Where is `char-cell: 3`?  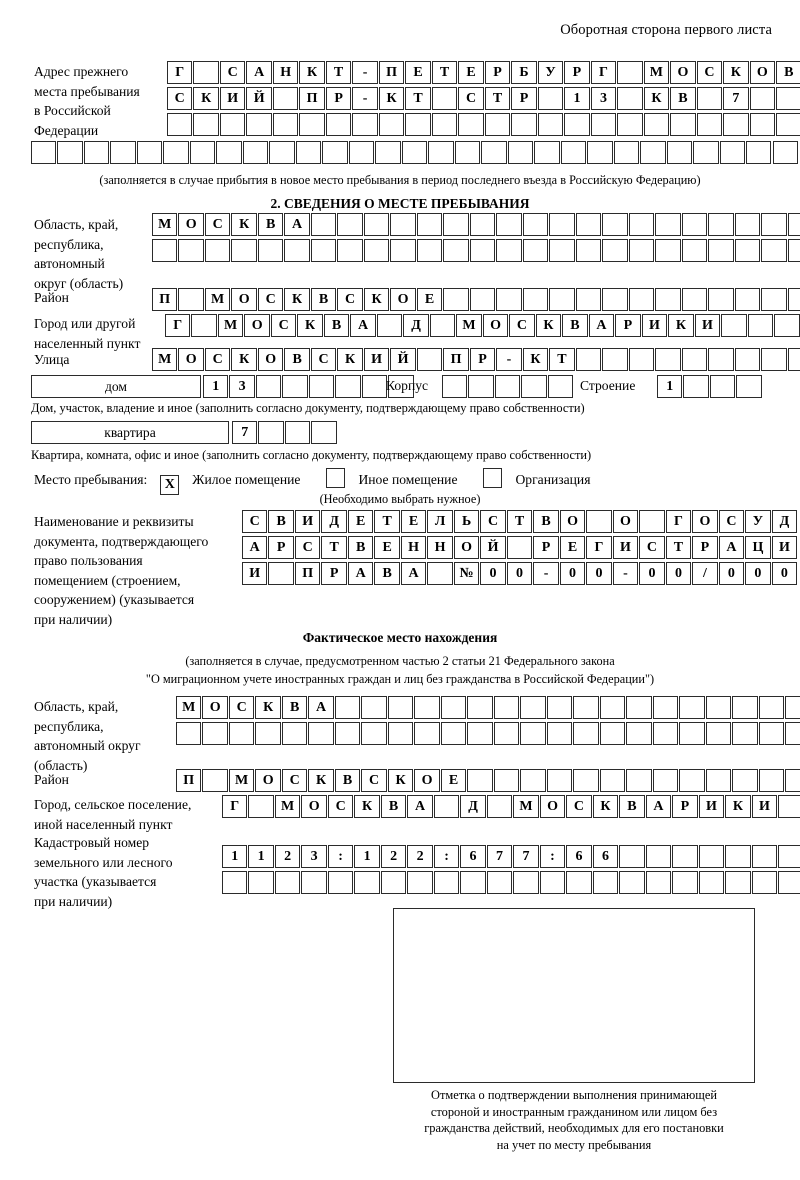 char-cell: 3 is located at coordinates (314, 856).